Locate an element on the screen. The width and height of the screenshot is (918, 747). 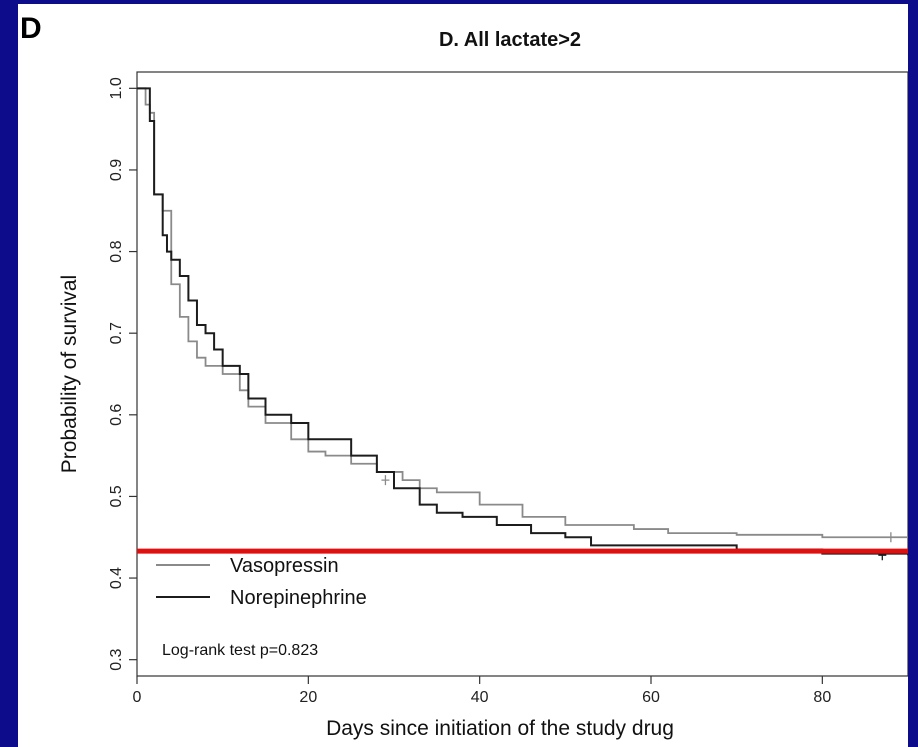
legend-label-norepinephrine: Norepinephrine is located at coordinates (298, 598).